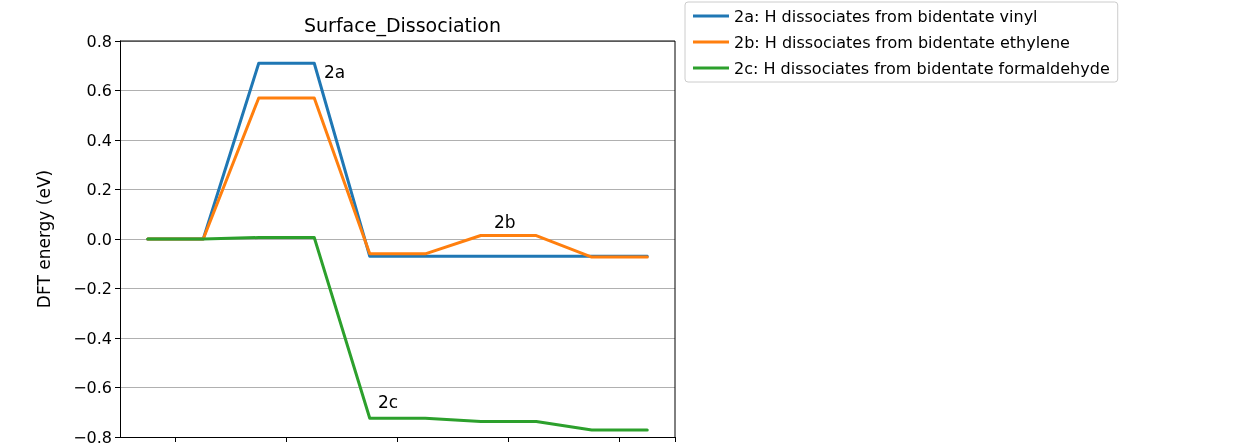 Image resolution: width=1241 pixels, height=448 pixels. I want to click on y-tick-label: −0.6, so click(92, 387).